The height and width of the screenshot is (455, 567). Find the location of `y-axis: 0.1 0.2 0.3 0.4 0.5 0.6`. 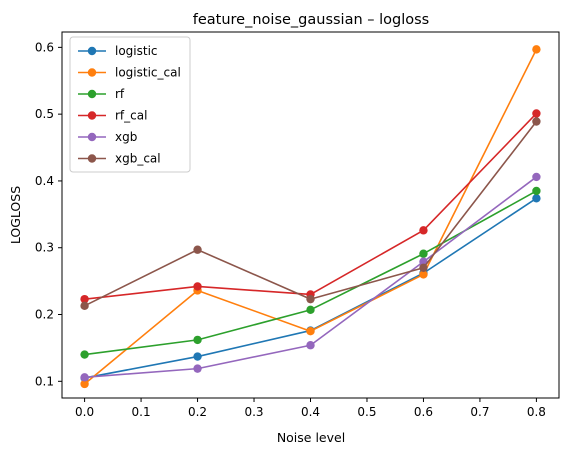

y-axis: 0.1 0.2 0.3 0.4 0.5 0.6 is located at coordinates (48, 214).